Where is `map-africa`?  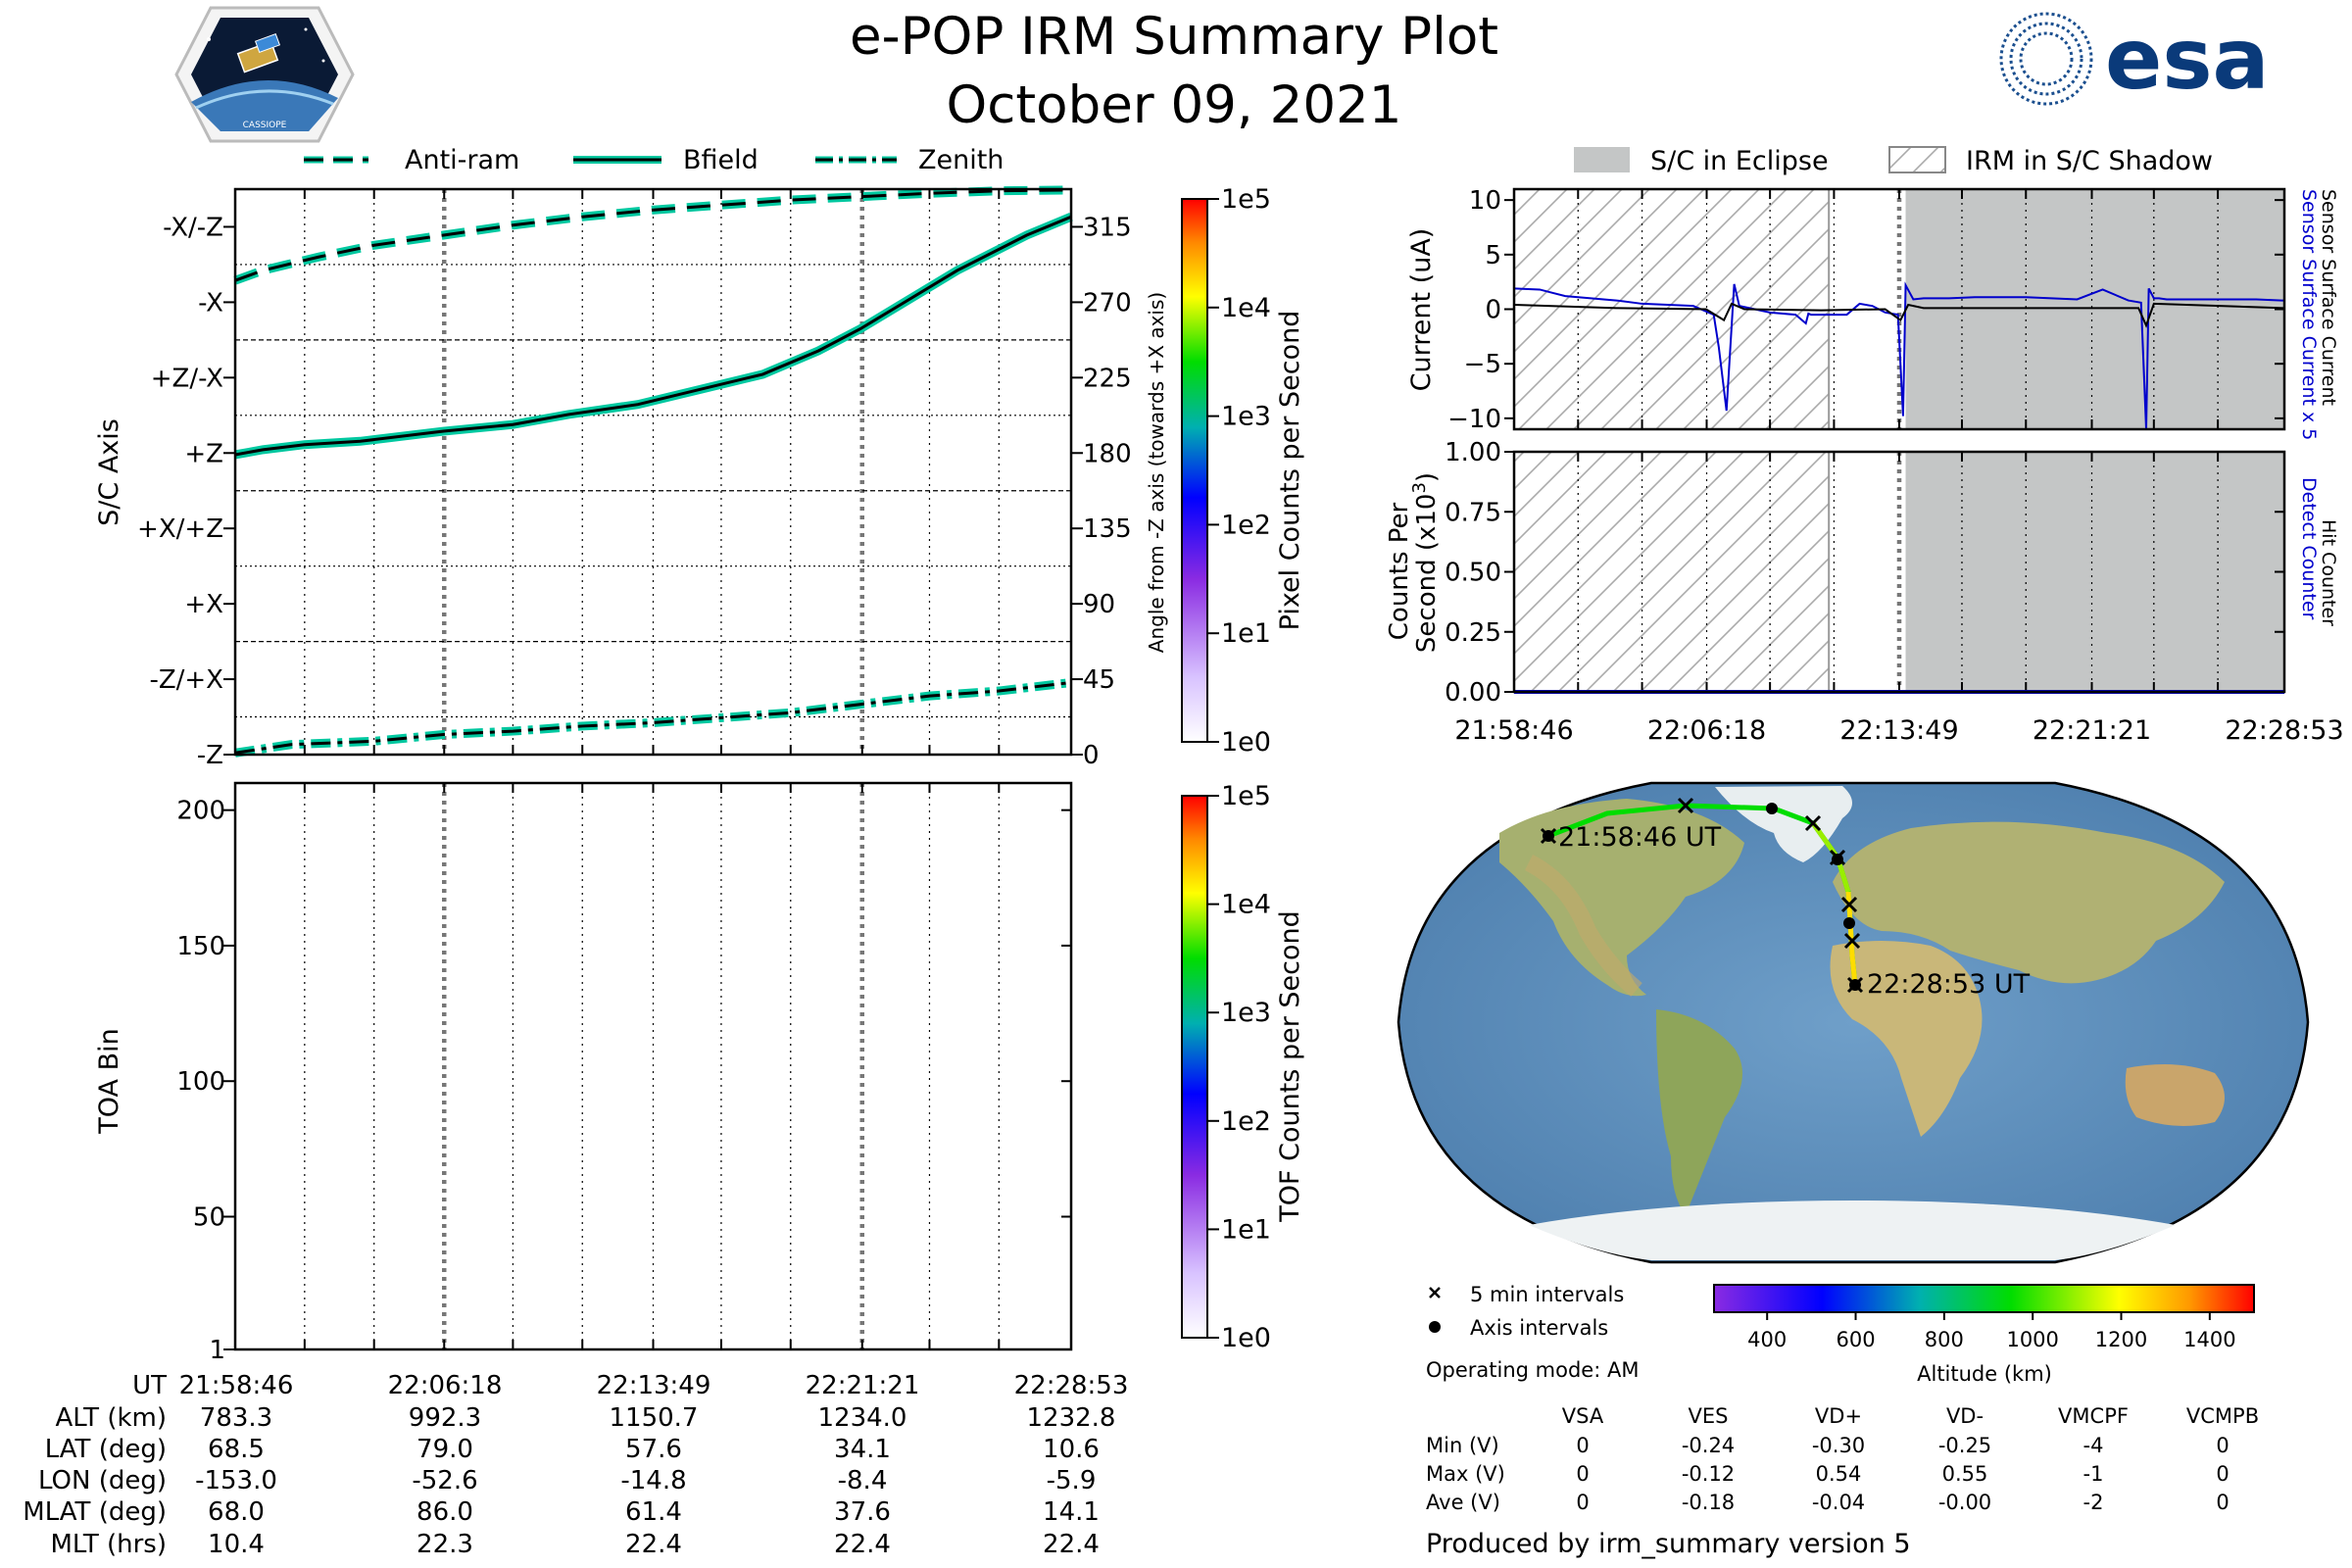
map-africa is located at coordinates (1906, 1039).